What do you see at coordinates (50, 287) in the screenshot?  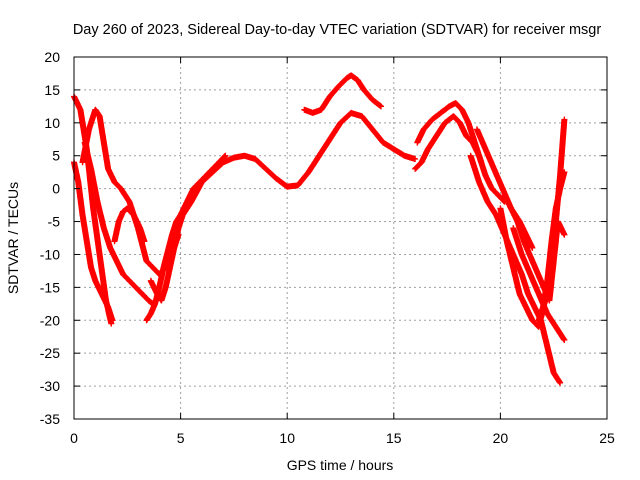 I see `y-tick-label: -15` at bounding box center [50, 287].